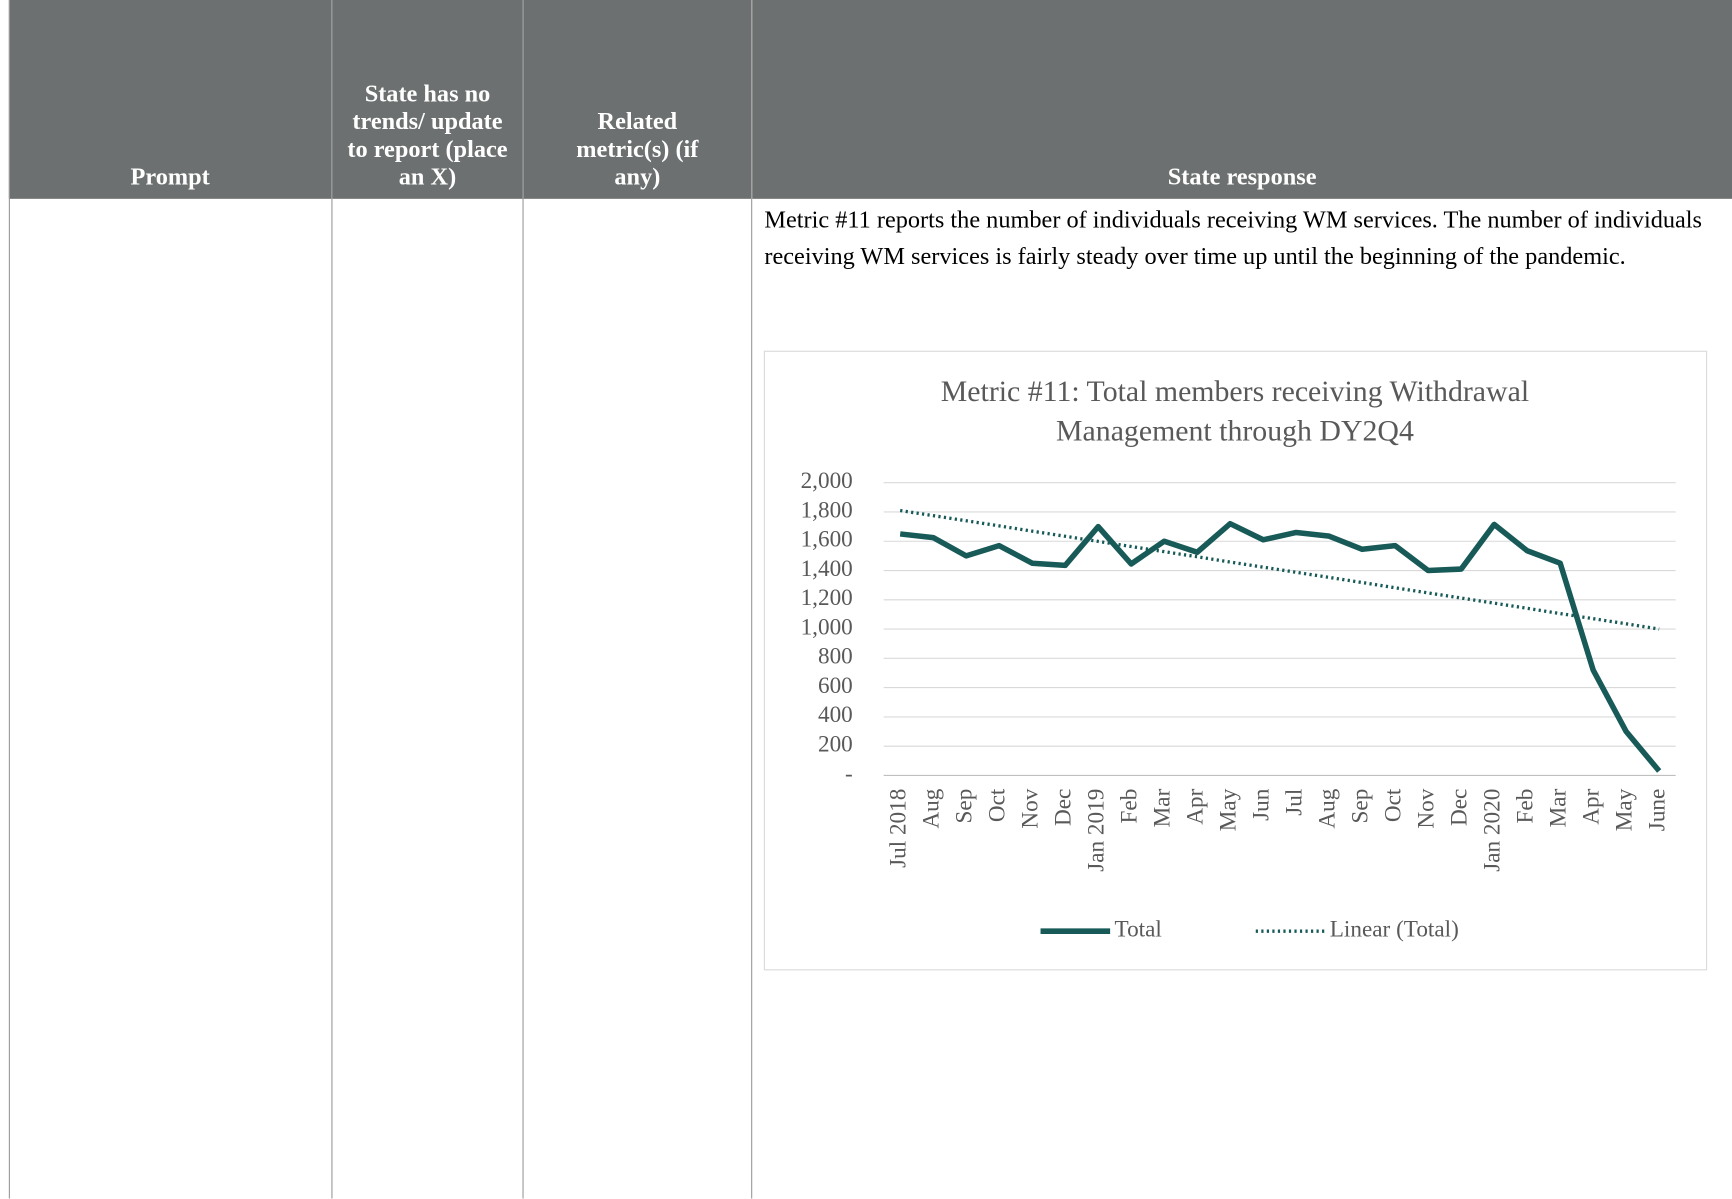 The width and height of the screenshot is (1732, 1199). Describe the element at coordinates (1279, 569) in the screenshot. I see `trend-line` at that location.